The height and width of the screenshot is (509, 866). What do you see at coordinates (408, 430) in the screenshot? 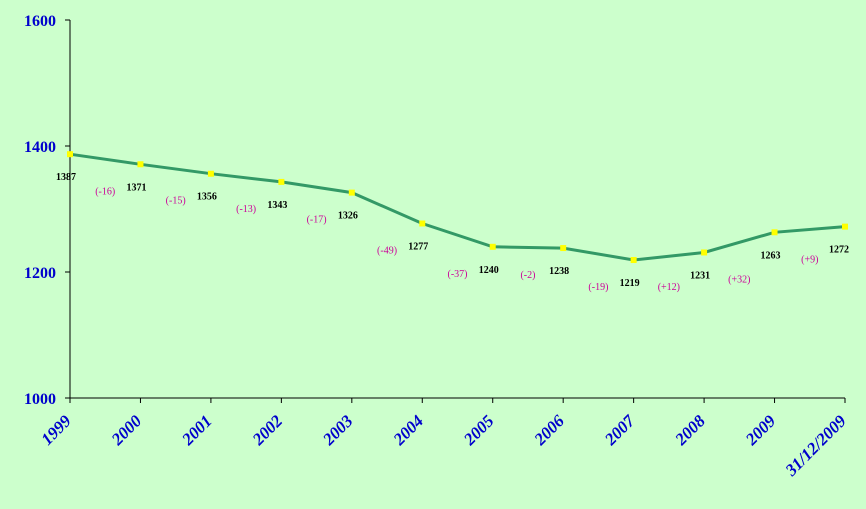
I see `x-tick-label: 2004` at bounding box center [408, 430].